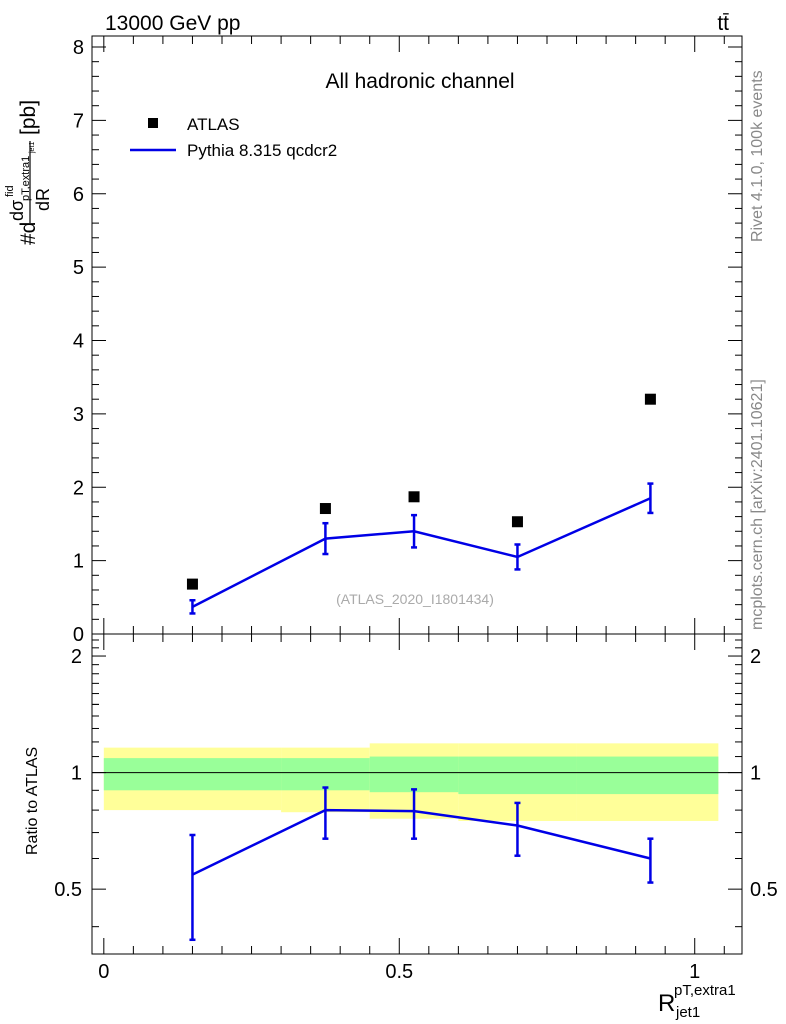  I want to click on ratio-bands, so click(411, 782).